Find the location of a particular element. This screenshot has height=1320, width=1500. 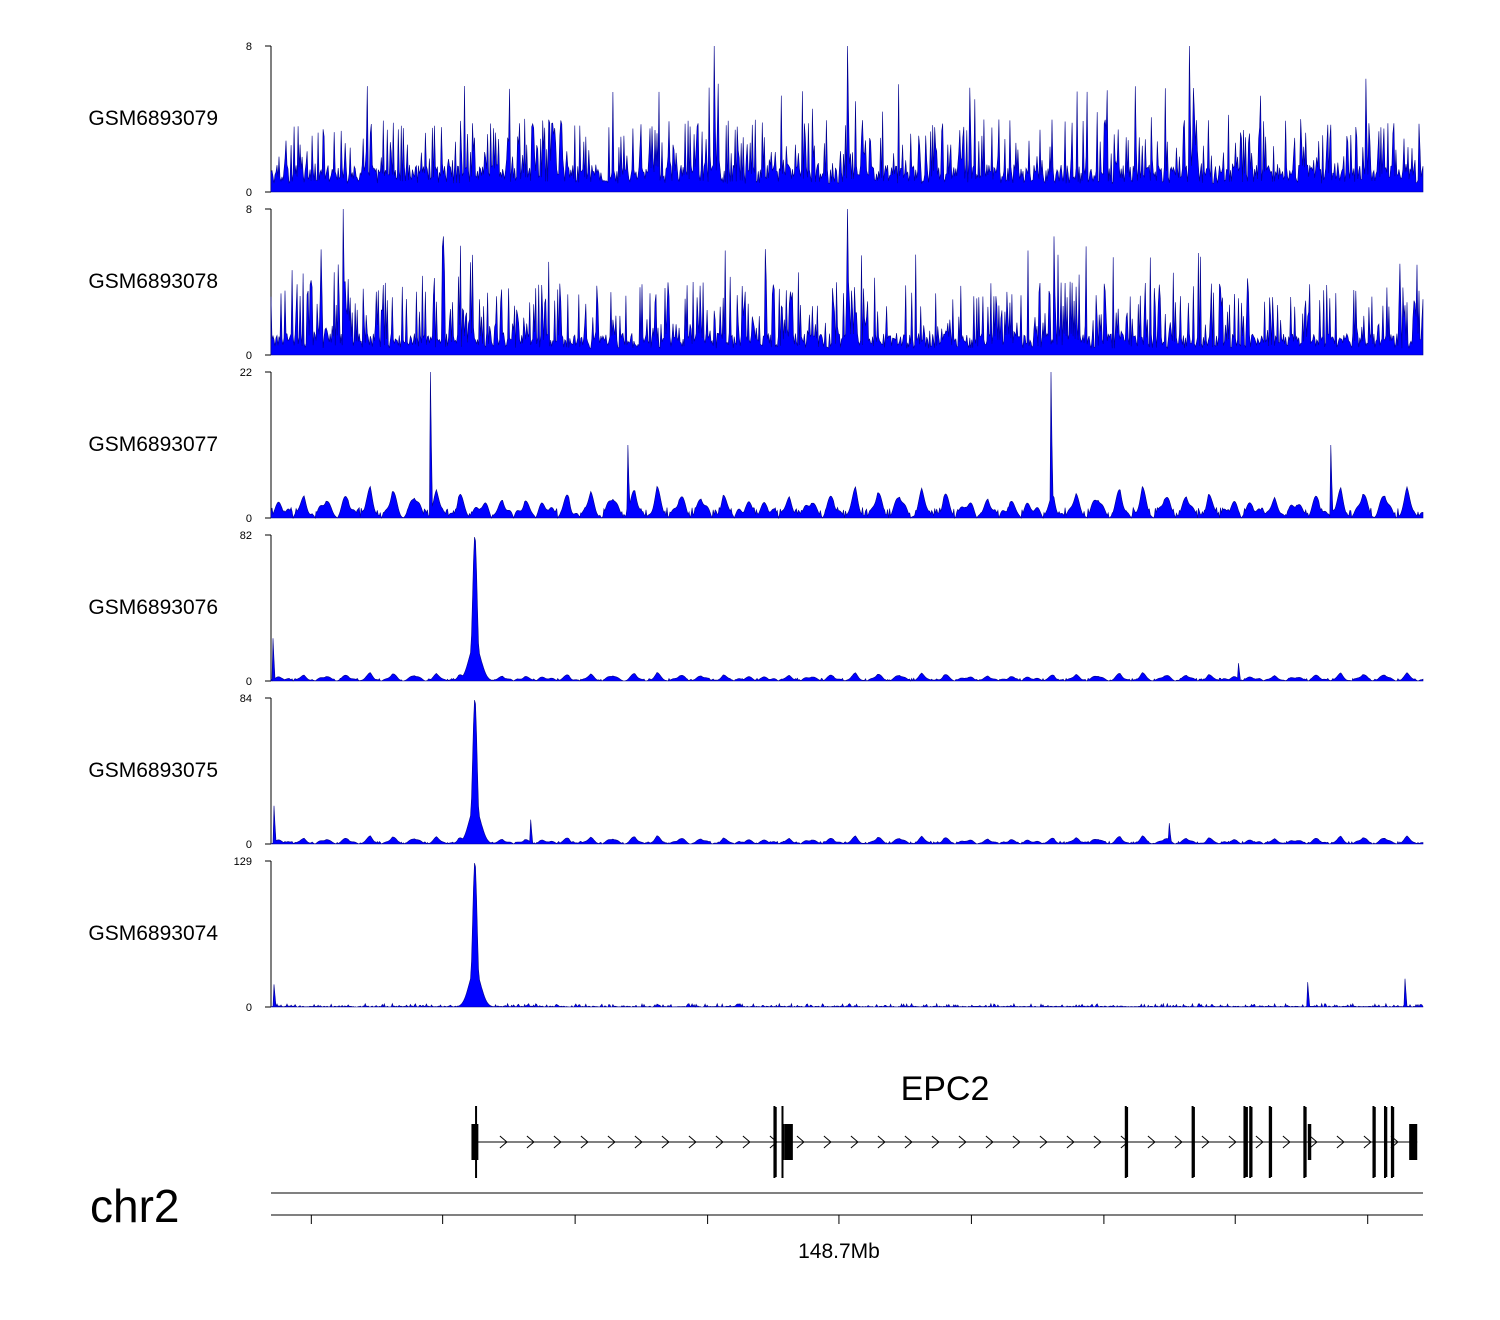

track-label: GSM6893079 is located at coordinates (153, 118).